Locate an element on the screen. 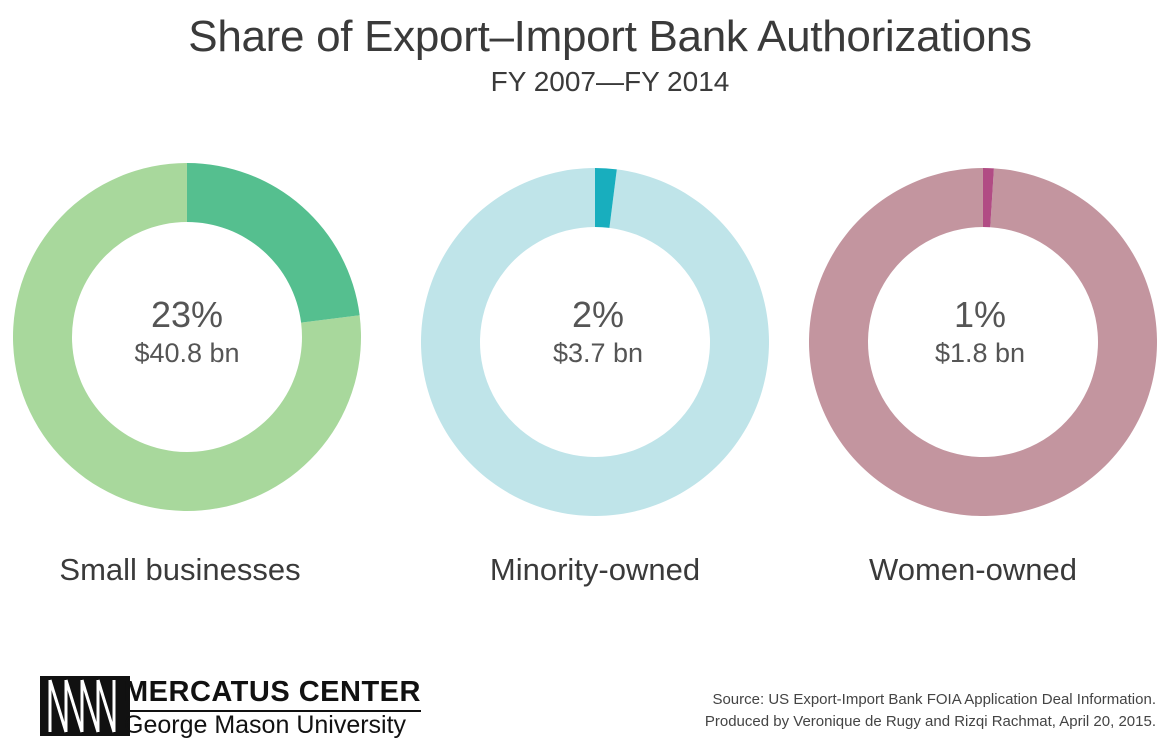  org-subtitle: George Mason University is located at coordinates (265, 725).